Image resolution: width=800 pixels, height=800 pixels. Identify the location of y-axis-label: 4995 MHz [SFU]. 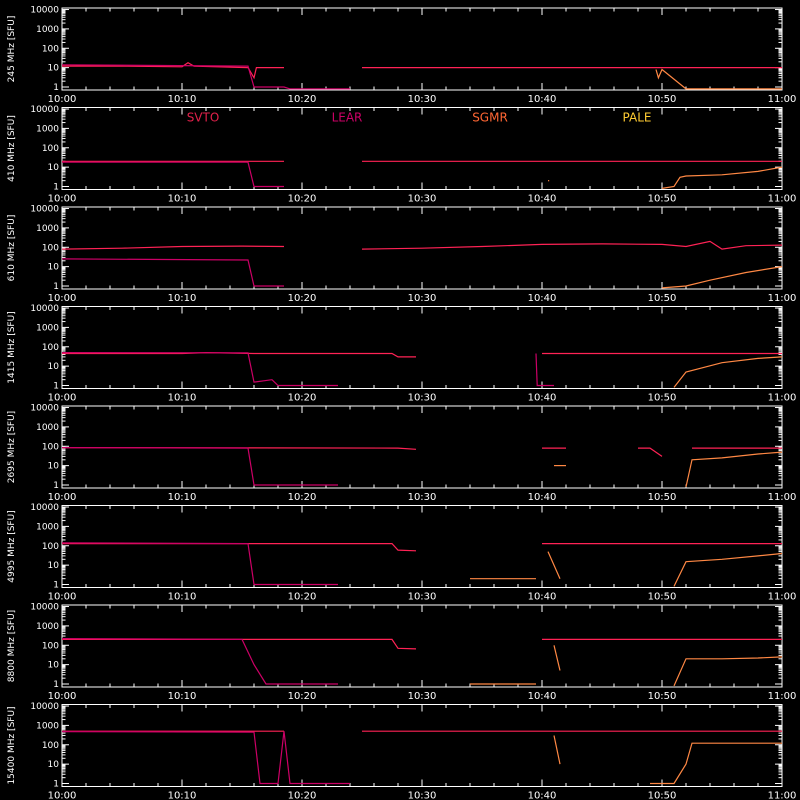
(12, 546).